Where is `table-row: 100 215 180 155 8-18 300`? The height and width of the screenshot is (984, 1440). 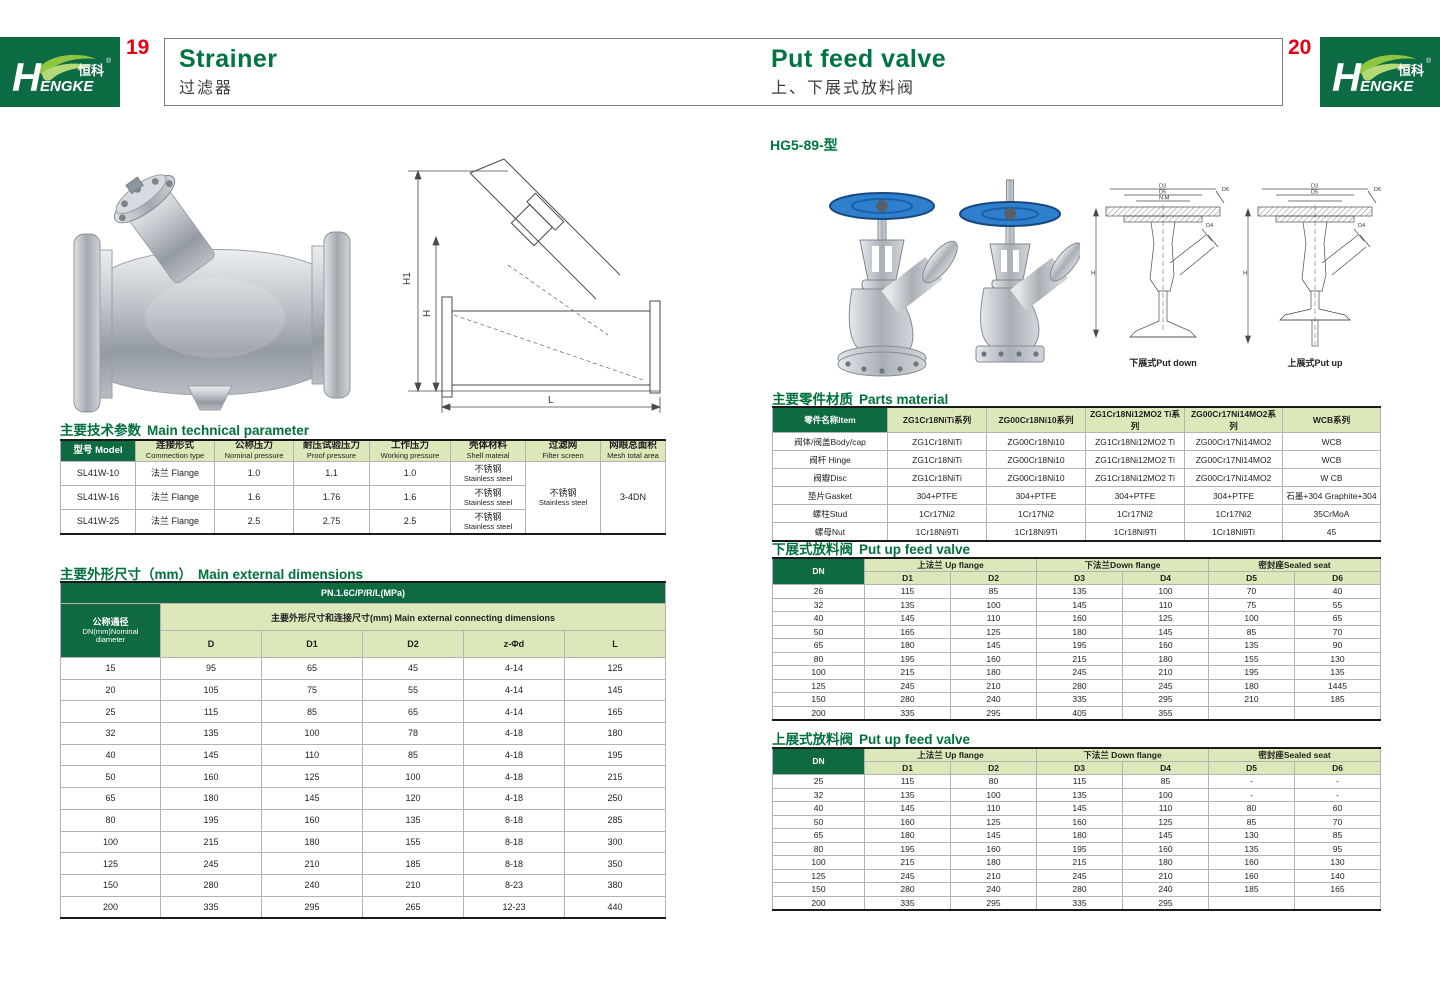
table-row: 100 215 180 155 8-18 300 is located at coordinates (363, 842).